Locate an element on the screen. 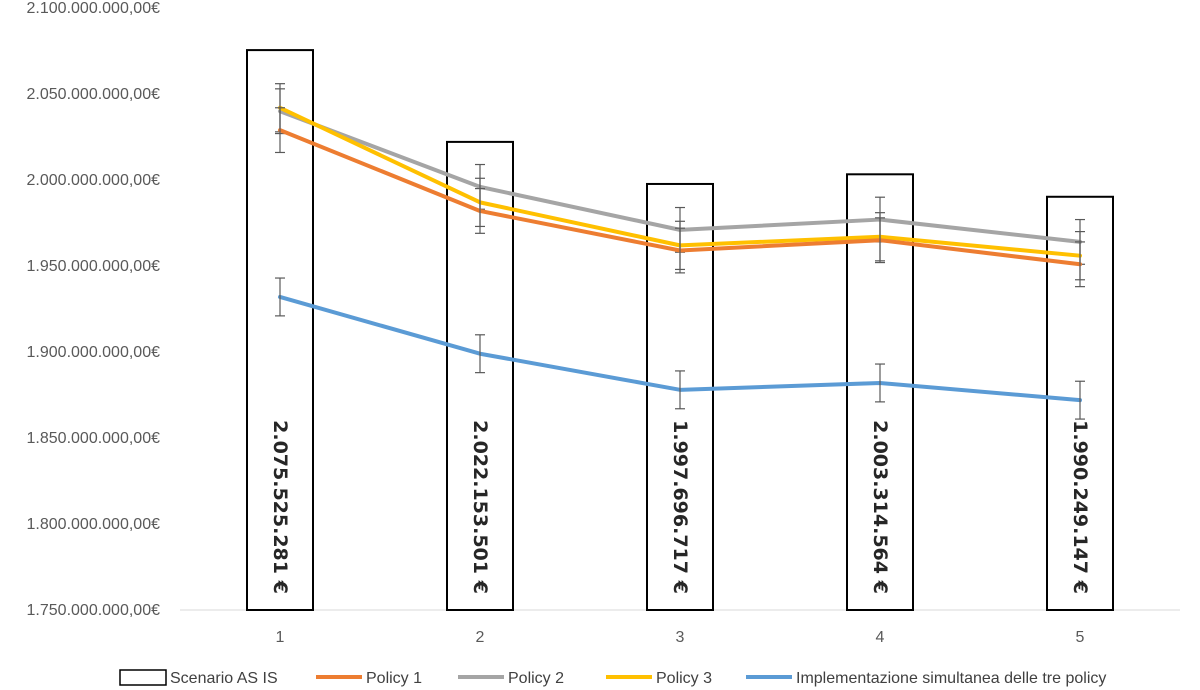 Image resolution: width=1200 pixels, height=690 pixels. x-tick-label-4: 4 is located at coordinates (880, 637).